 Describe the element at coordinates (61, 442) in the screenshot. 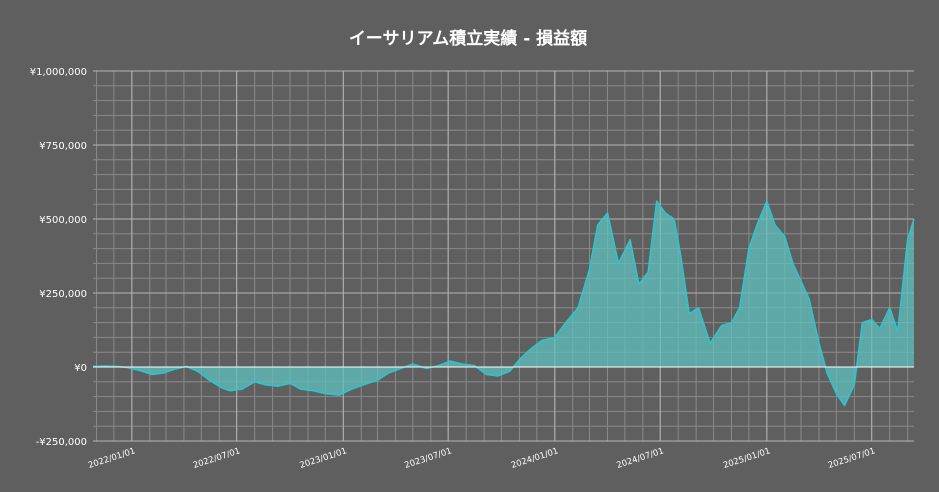

I see `y-tick-label: -¥250,000` at that location.